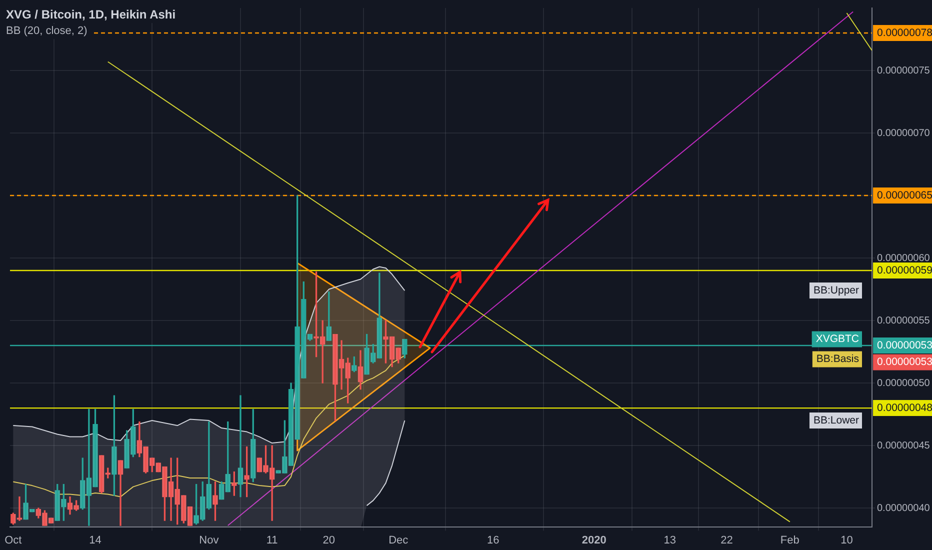 This screenshot has height=550, width=932. What do you see at coordinates (904, 270) in the screenshot?
I see `ref-line-label: 0.00000059` at bounding box center [904, 270].